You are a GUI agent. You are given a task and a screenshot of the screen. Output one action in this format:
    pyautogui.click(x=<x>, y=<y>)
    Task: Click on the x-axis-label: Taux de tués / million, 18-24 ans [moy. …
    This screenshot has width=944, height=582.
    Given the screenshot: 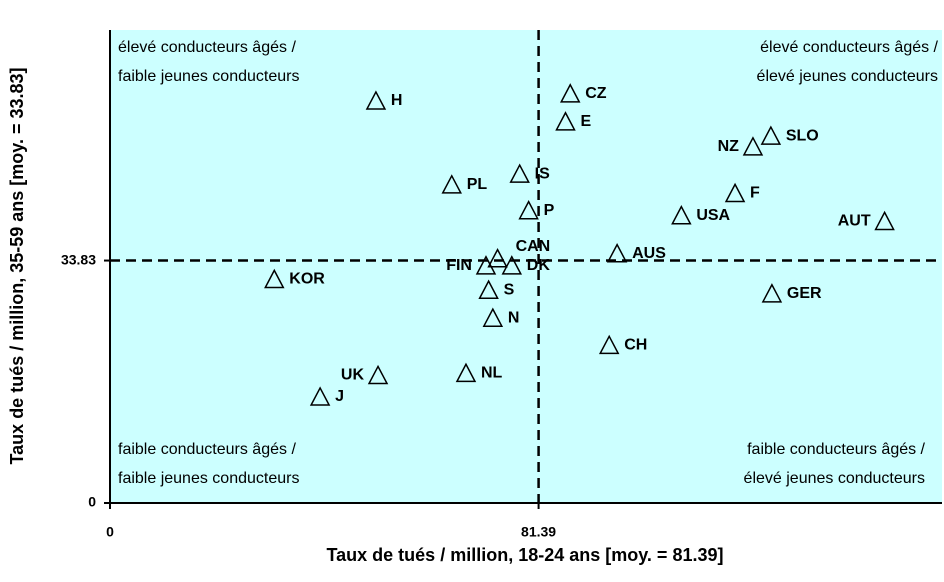 What is the action you would take?
    pyautogui.click(x=525, y=555)
    